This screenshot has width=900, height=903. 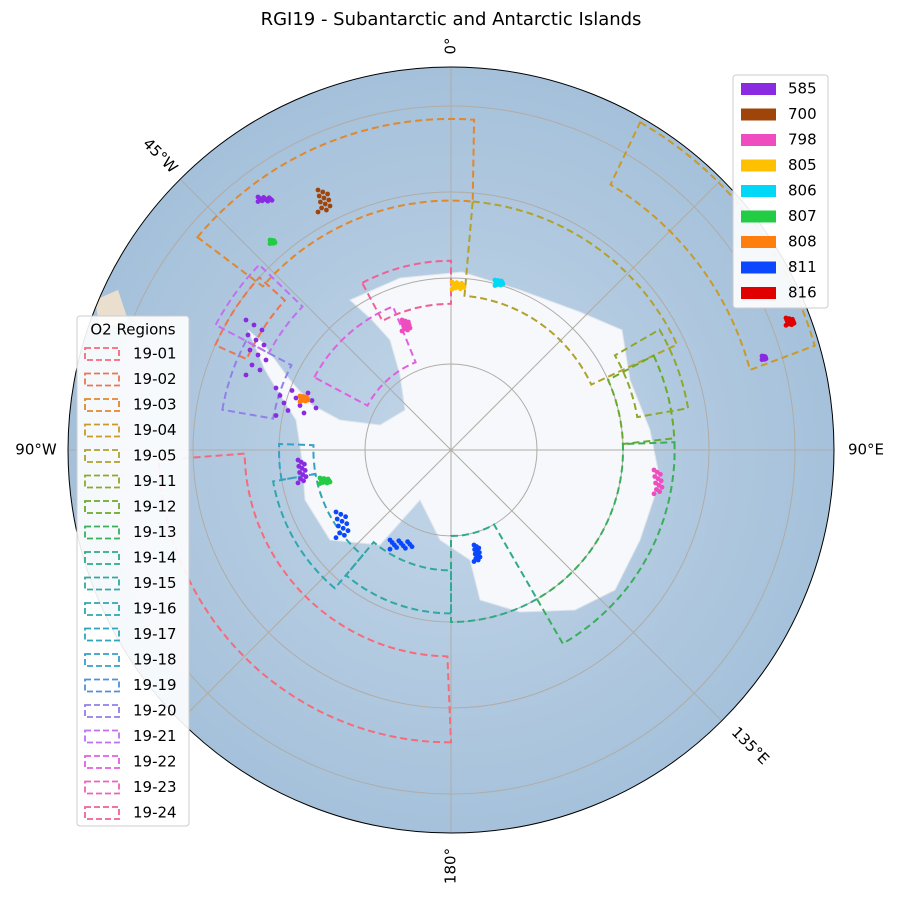 I want to click on legend-label: 805, so click(x=802, y=165).